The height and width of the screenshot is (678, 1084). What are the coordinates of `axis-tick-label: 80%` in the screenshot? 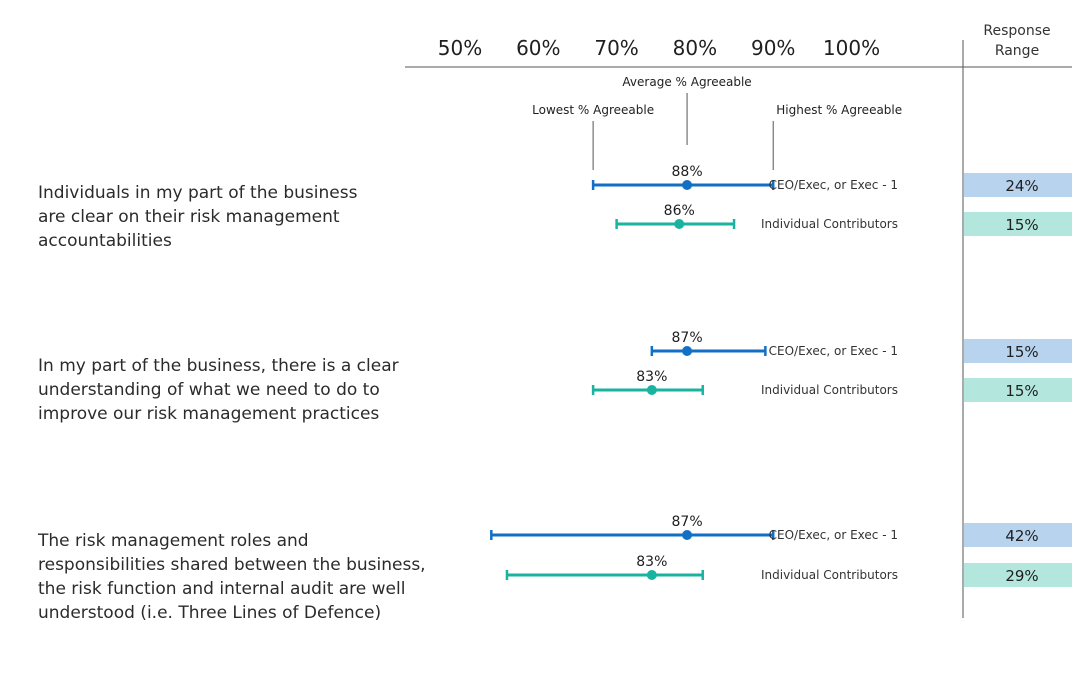 It's located at (695, 48).